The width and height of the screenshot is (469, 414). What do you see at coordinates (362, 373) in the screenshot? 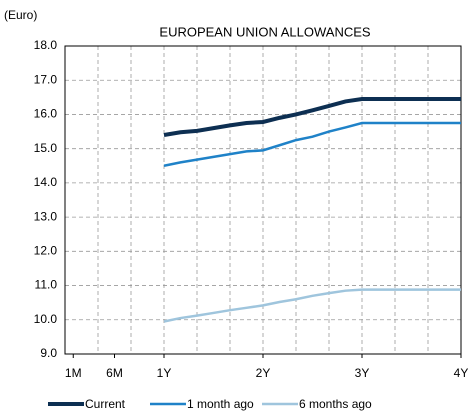
I see `x-tick-label: 3Y` at bounding box center [362, 373].